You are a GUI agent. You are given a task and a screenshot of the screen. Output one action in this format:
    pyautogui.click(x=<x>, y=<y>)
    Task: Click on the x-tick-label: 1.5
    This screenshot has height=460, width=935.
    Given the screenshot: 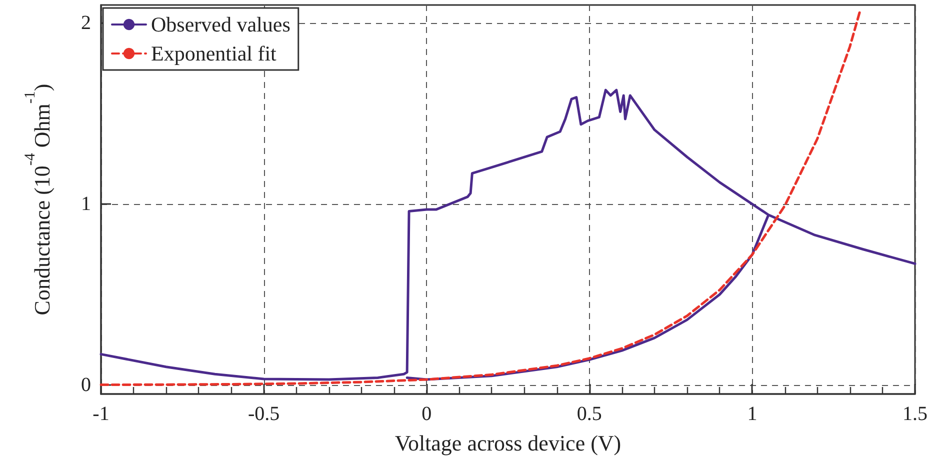 What is the action you would take?
    pyautogui.click(x=915, y=414)
    